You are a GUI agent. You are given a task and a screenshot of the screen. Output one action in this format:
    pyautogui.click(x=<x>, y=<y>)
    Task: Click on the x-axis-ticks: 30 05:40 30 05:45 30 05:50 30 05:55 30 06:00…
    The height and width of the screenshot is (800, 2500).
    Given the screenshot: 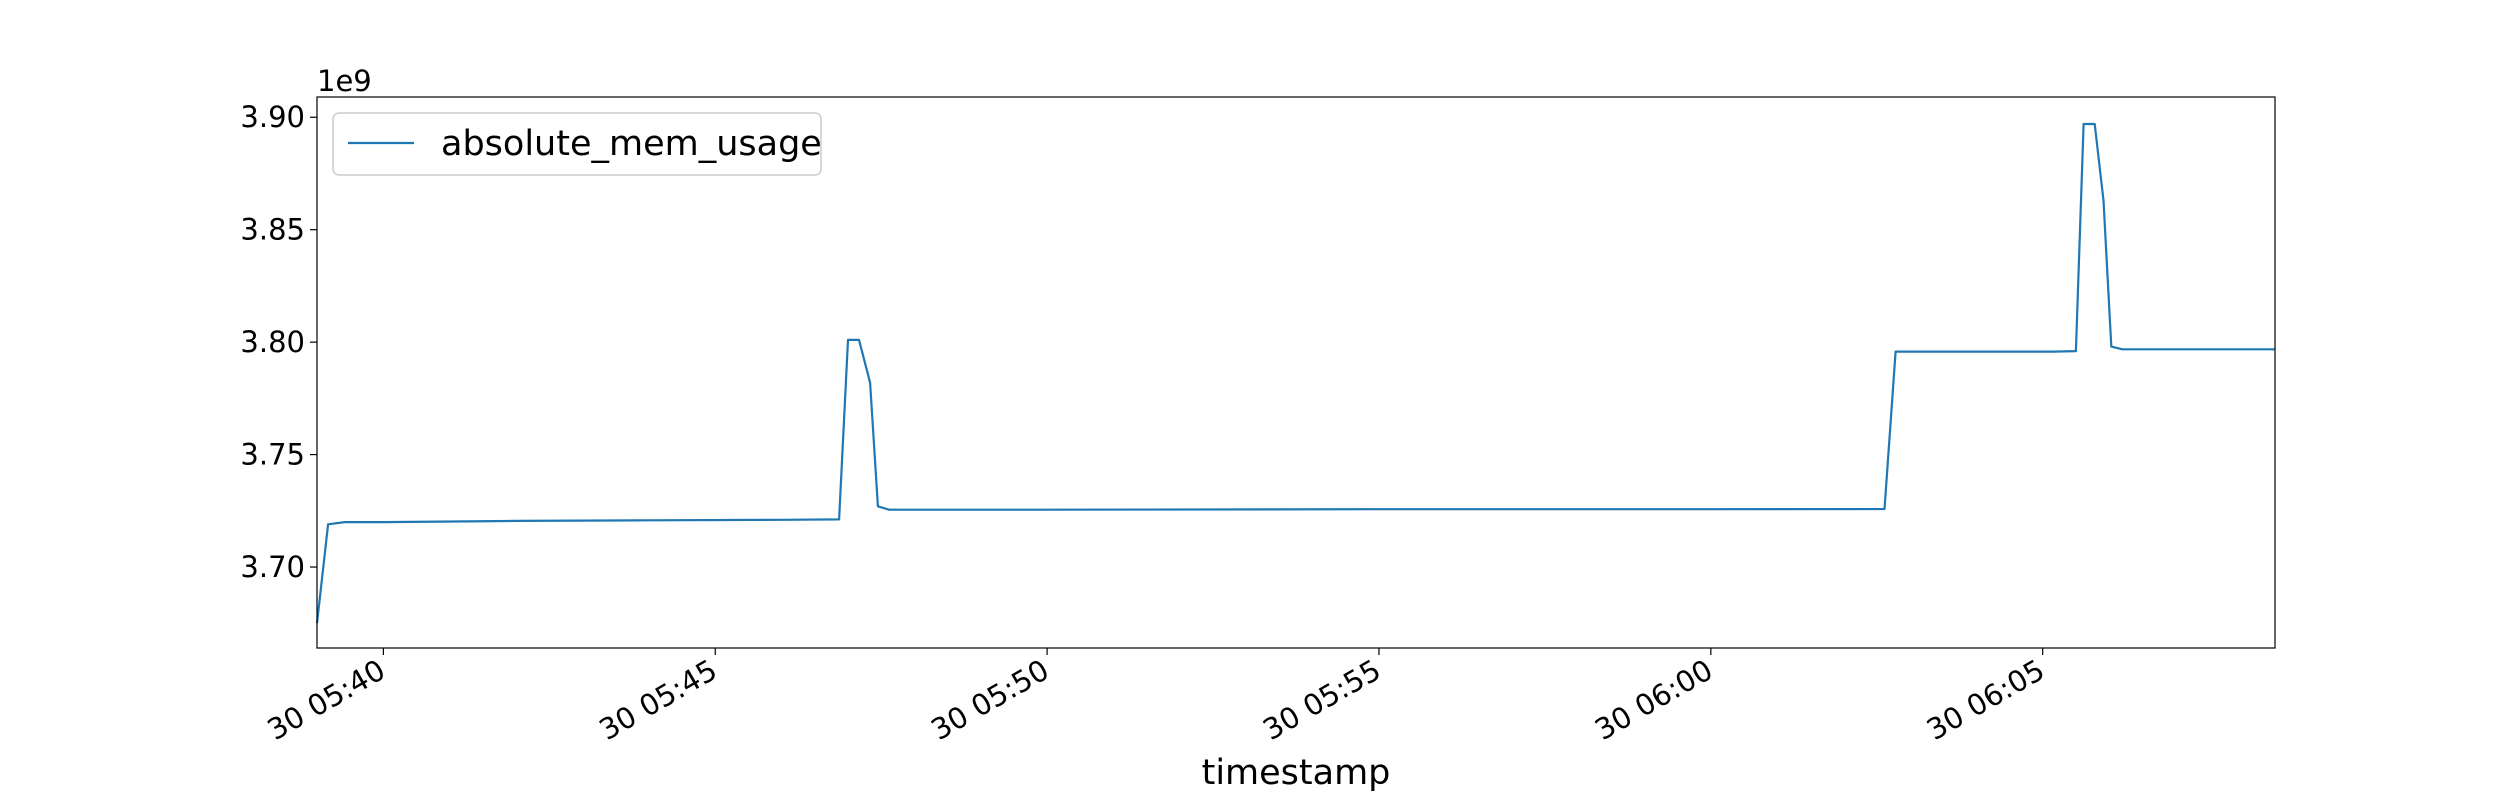 What is the action you would take?
    pyautogui.click(x=1156, y=697)
    